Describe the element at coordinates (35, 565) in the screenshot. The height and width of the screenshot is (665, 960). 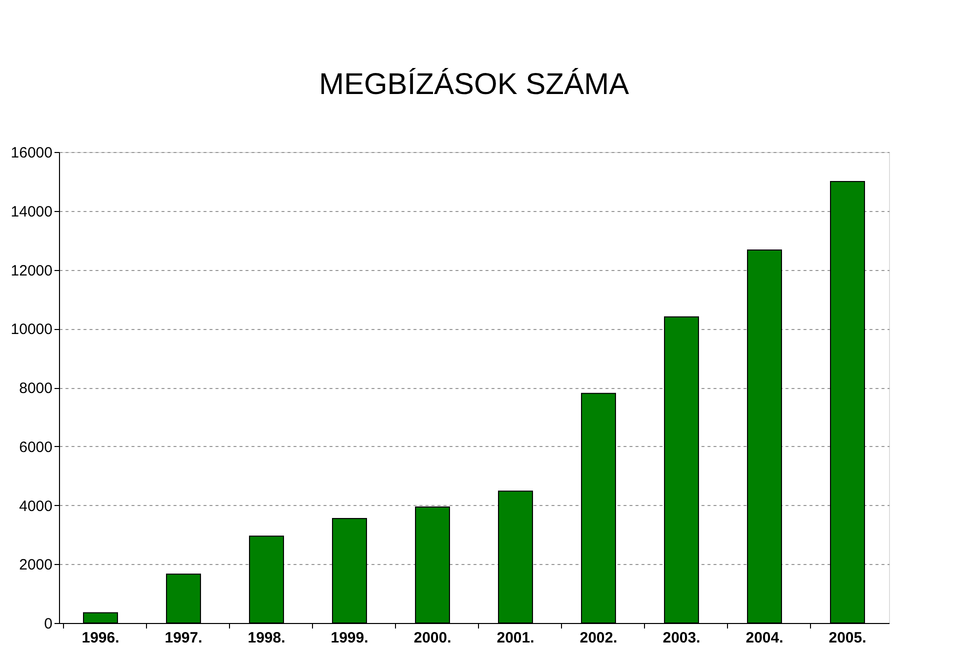
I see `y-tick-label: 2000` at that location.